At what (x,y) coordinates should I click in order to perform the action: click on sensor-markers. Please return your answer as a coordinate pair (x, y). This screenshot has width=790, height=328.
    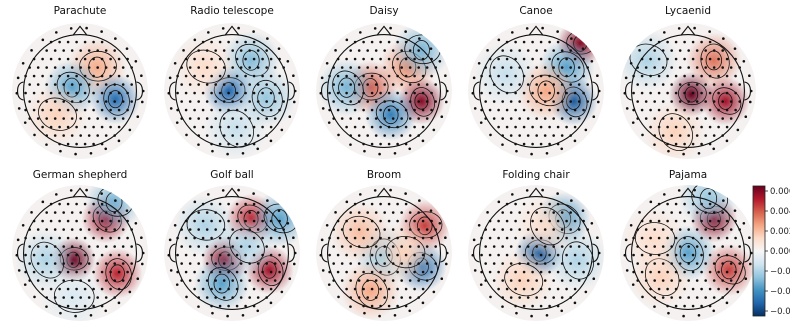
    Looking at the image, I should click on (80, 253).